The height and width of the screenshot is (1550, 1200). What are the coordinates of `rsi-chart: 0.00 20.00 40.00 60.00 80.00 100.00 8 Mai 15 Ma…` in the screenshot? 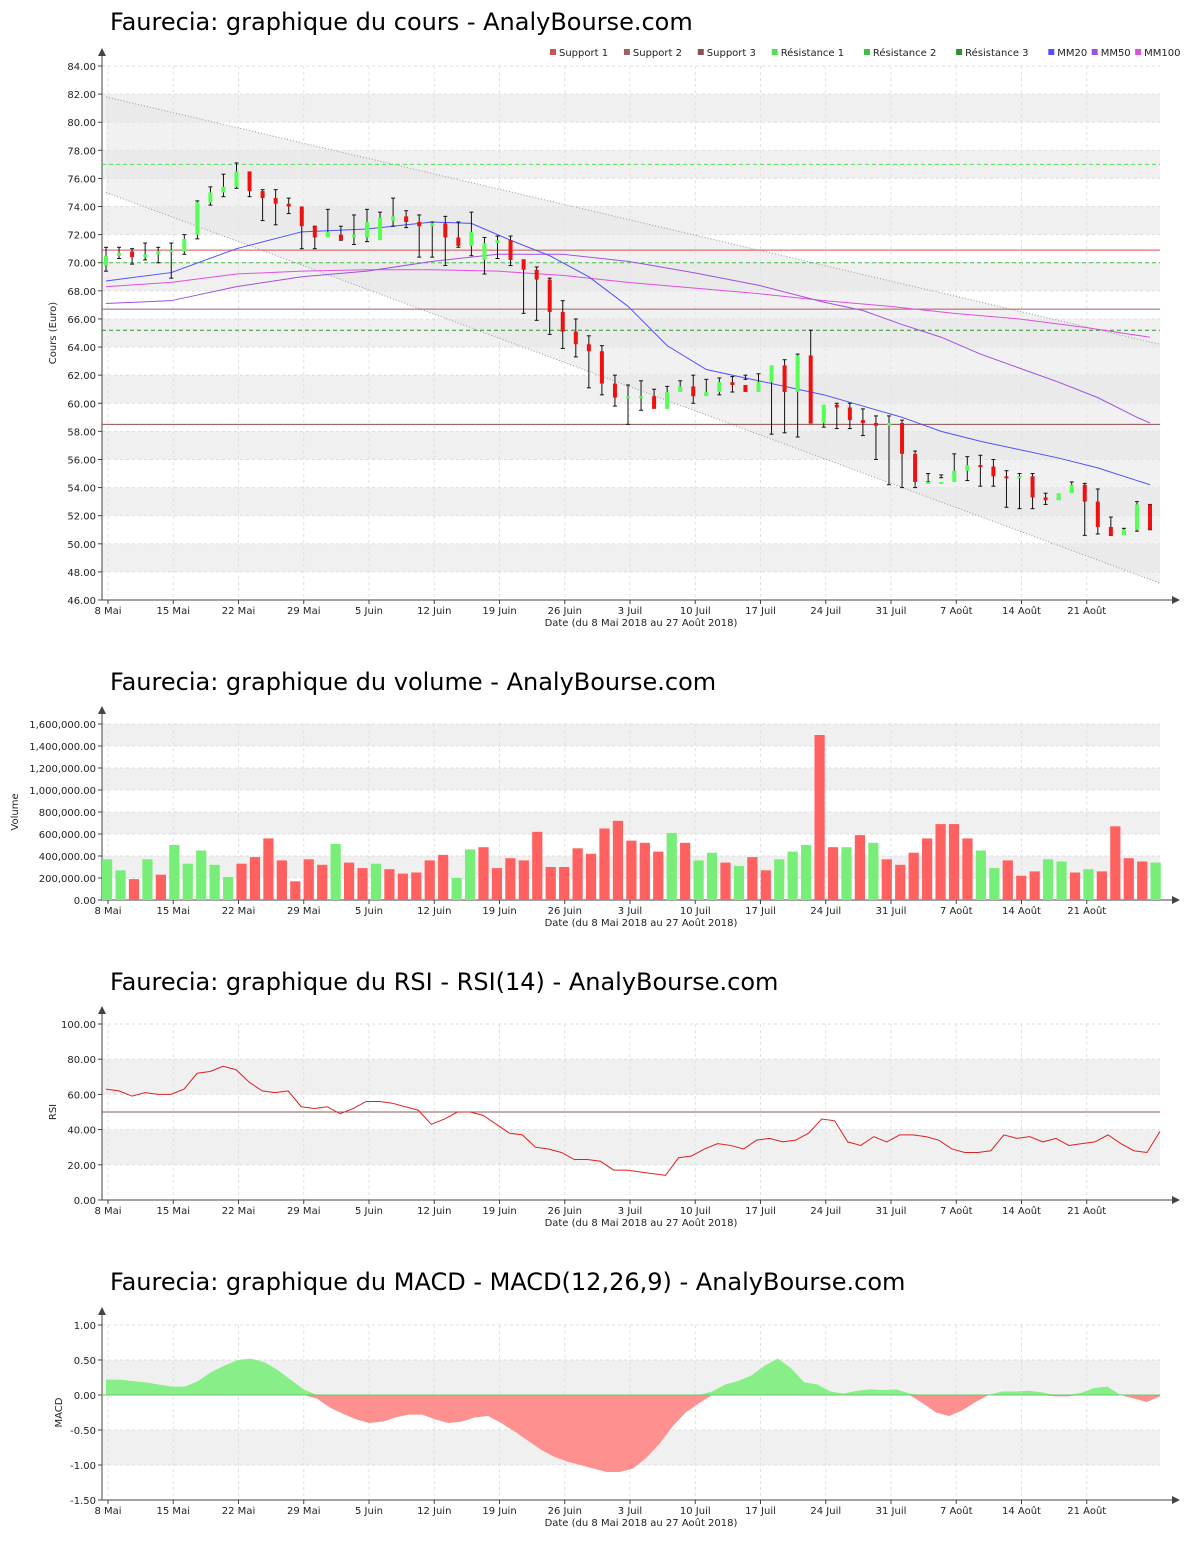 It's located at (614, 1117).